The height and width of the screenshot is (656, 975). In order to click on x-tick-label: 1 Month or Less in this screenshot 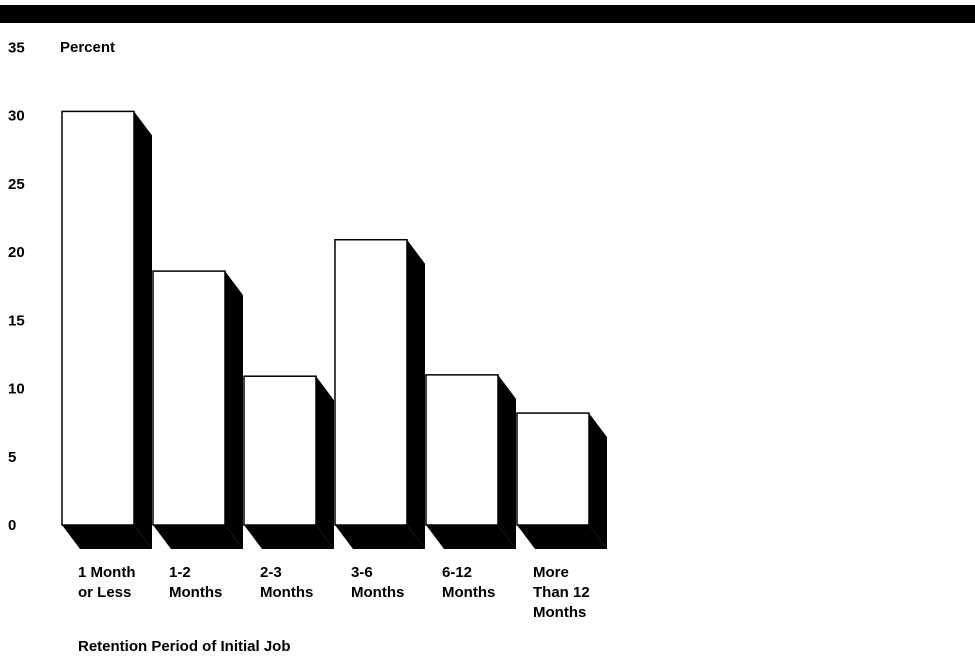, I will do `click(107, 582)`.